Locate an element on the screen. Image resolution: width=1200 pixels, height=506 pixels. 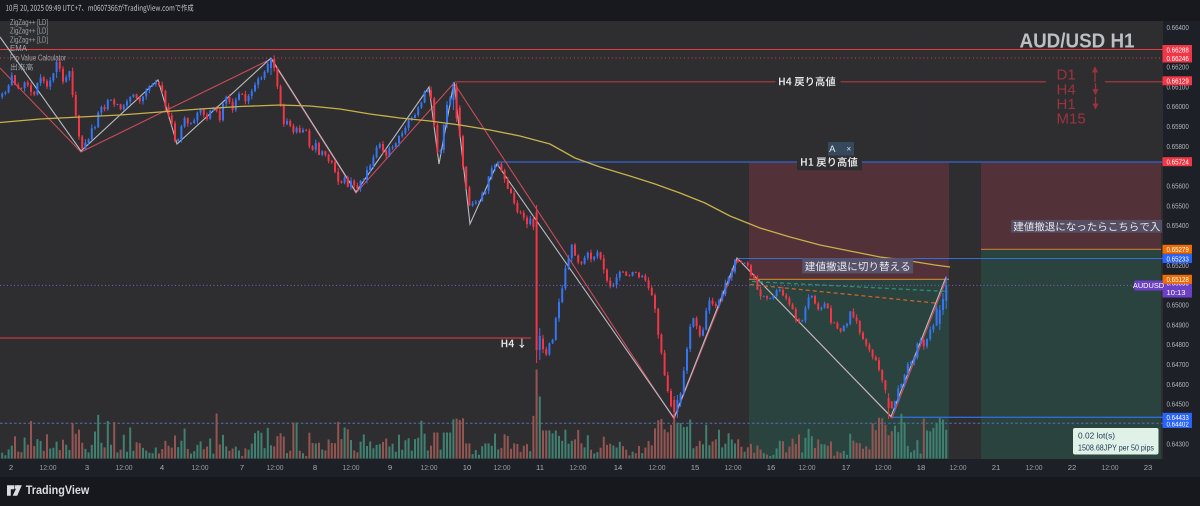
svg-text: EMA is located at coordinates (19, 48).